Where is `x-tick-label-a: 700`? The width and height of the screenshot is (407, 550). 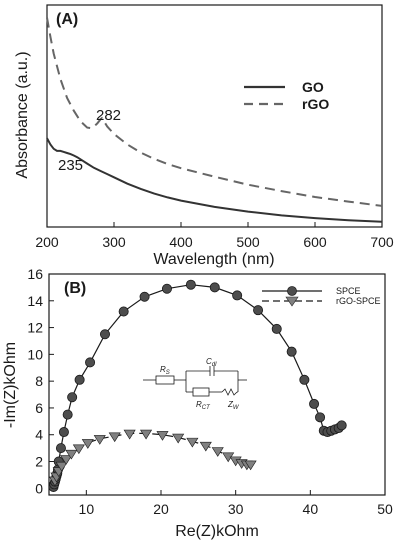 x-tick-label-a: 700 is located at coordinates (382, 242).